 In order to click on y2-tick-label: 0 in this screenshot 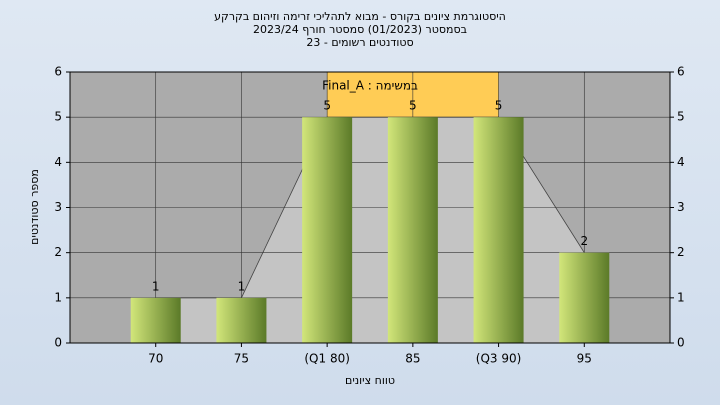, I will do `click(681, 343)`.